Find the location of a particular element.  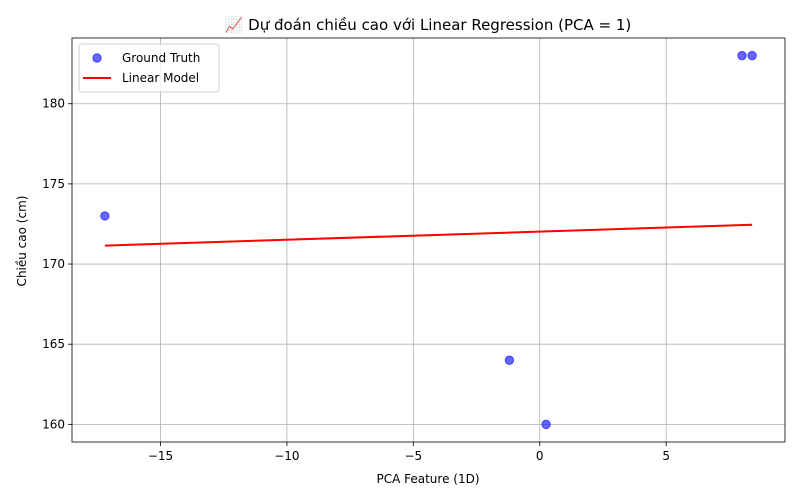

y-tick-label: 170 is located at coordinates (53, 264).